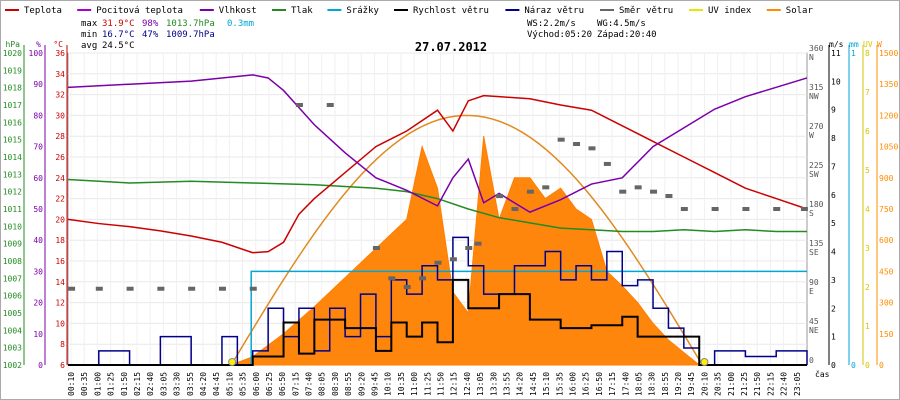  I want to click on axis-unit-wind: m/s, so click(836, 44).